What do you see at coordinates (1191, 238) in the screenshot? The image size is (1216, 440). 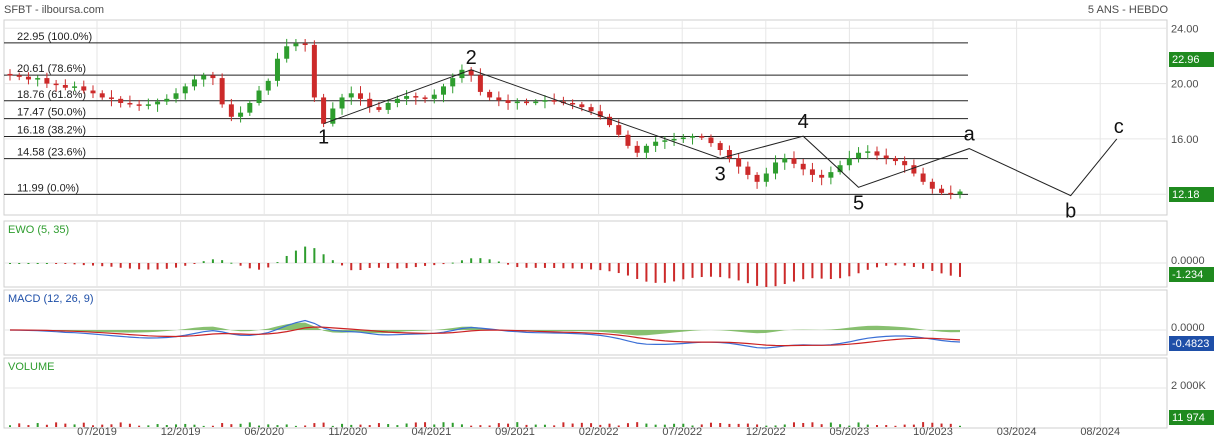 I see `value-tags: 22.96 12.18 -1.234 -0.4823 11 974` at bounding box center [1191, 238].